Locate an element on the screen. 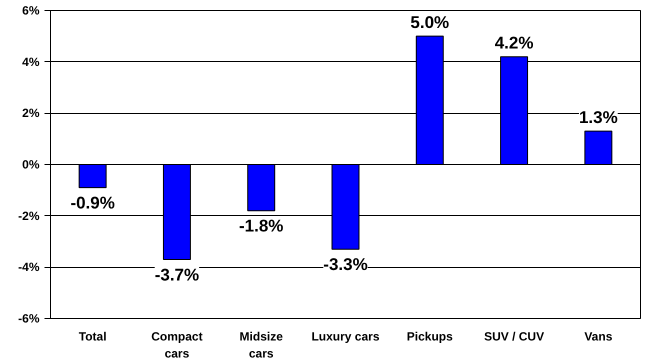  y-tick-label: -6% is located at coordinates (29, 319).